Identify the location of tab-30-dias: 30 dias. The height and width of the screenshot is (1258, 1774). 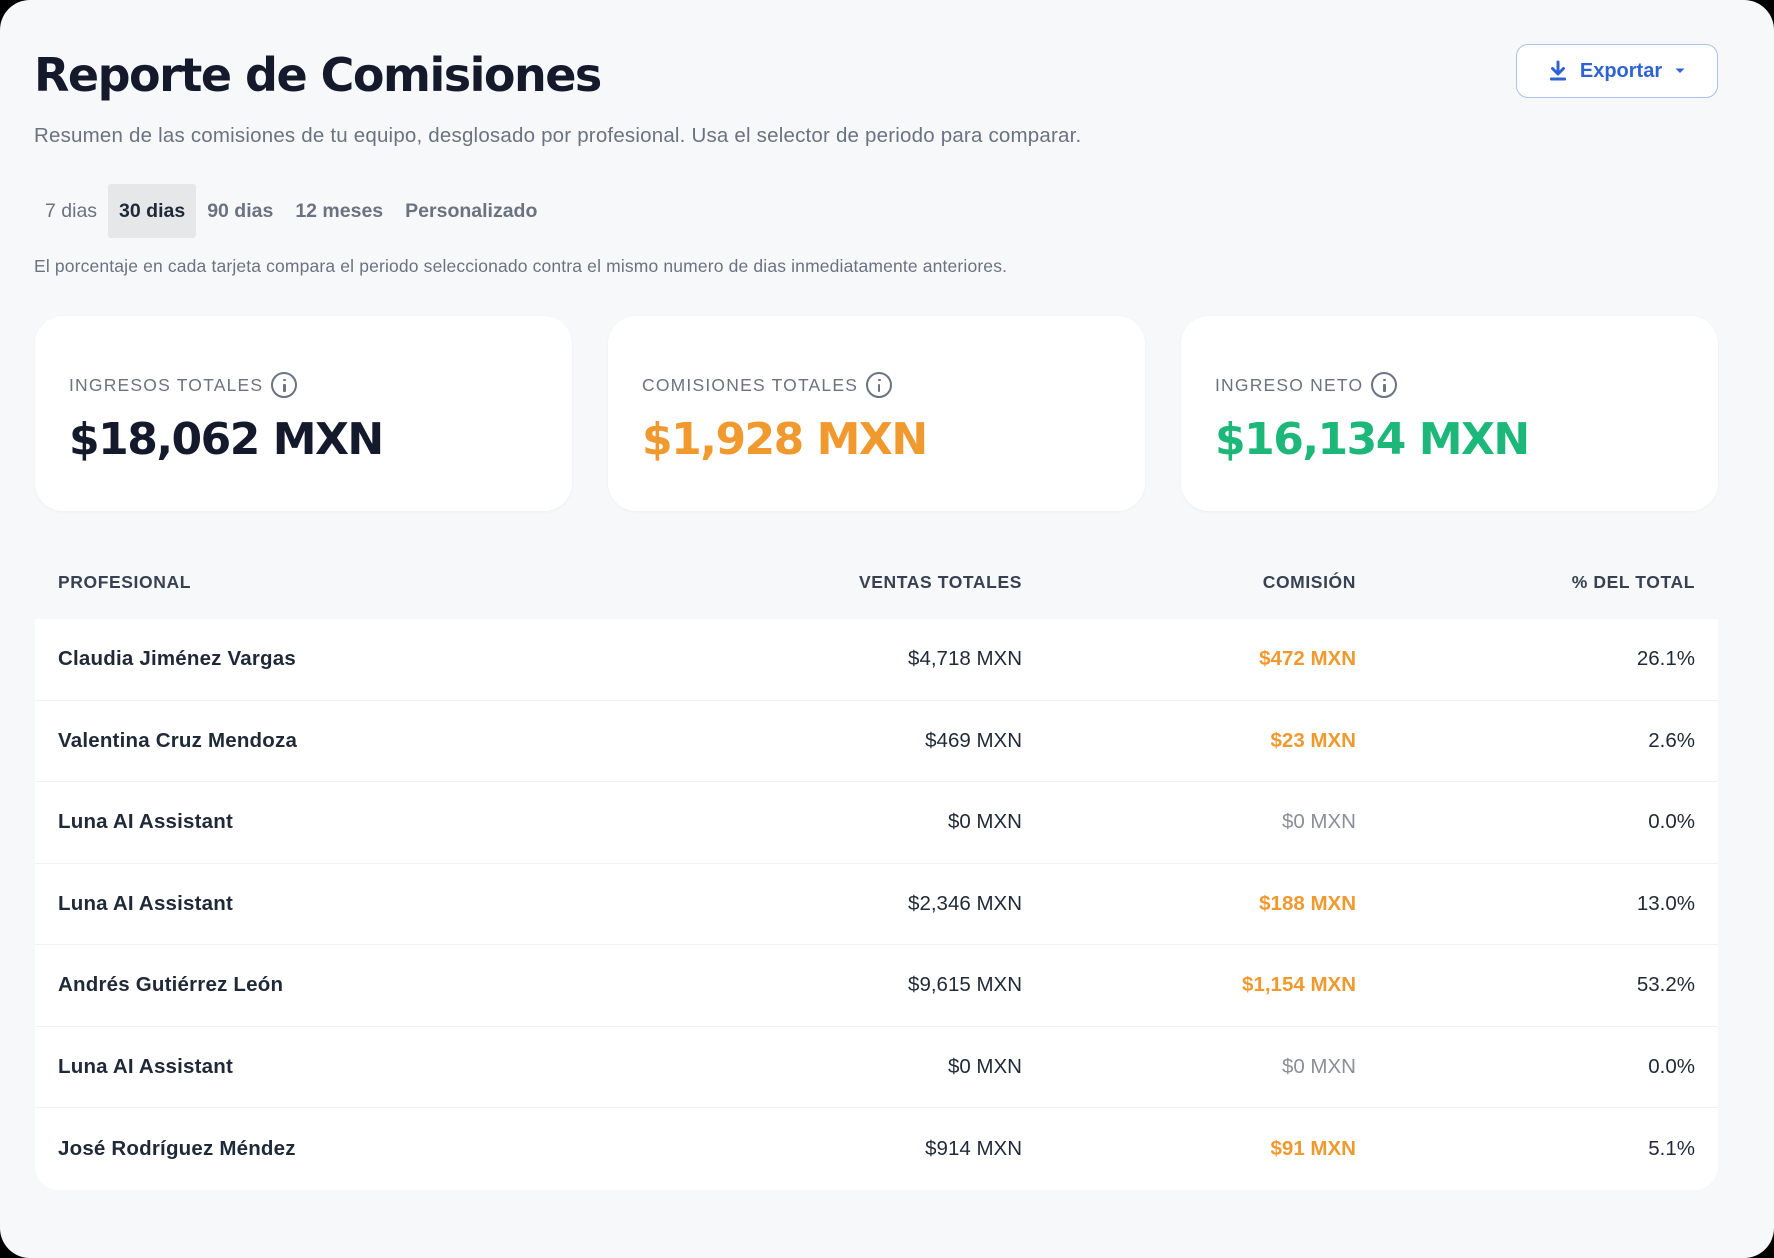
(152, 211).